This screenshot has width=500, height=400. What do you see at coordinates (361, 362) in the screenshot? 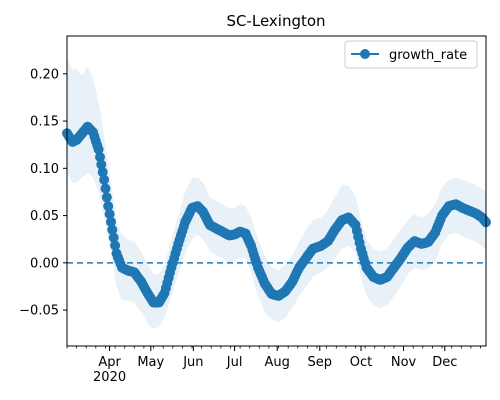
I see `x-tick-label: Oct` at bounding box center [361, 362].